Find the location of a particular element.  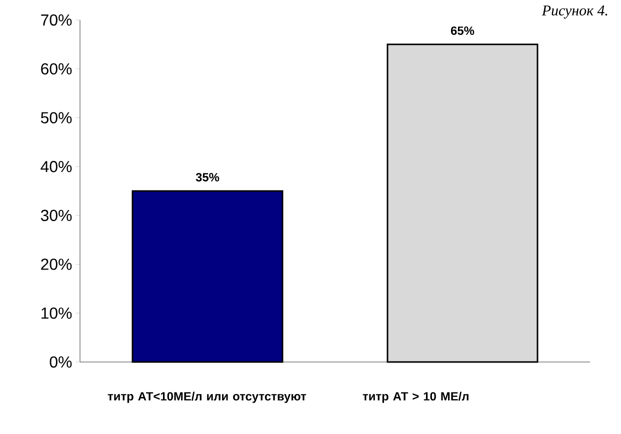

y-tick-label: 10% is located at coordinates (57, 313).